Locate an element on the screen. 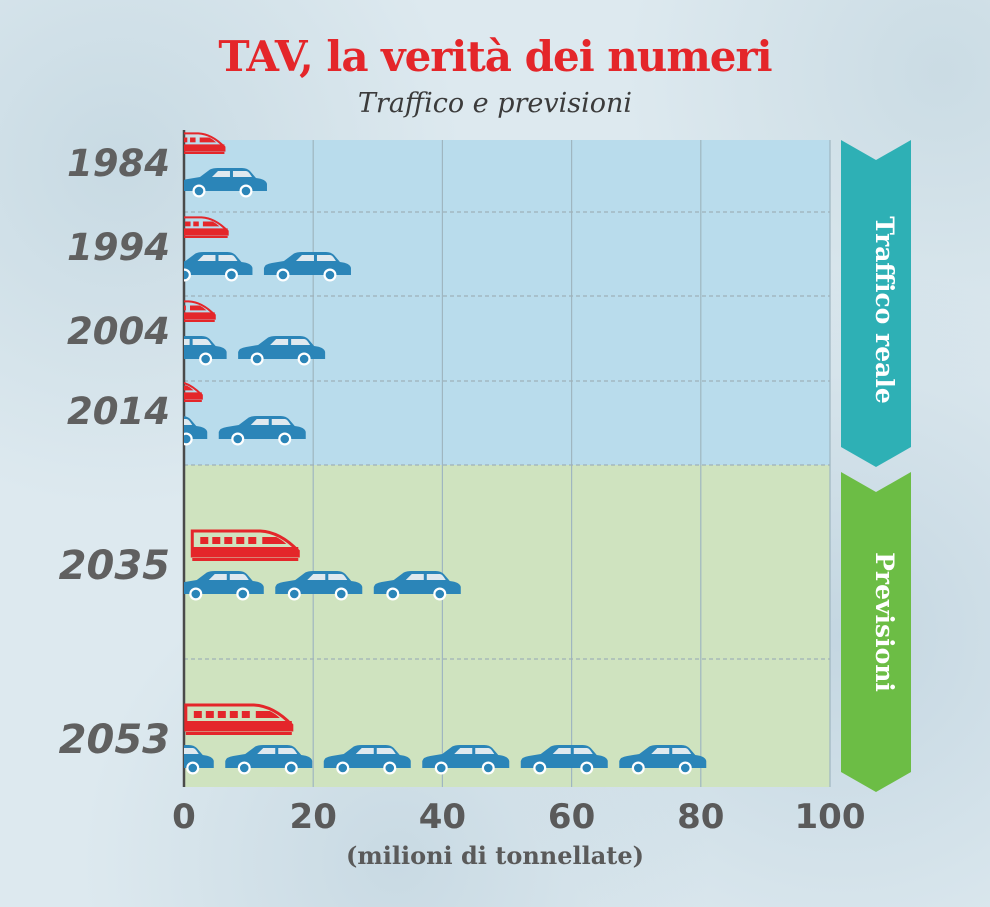 The width and height of the screenshot is (990, 907). real-traffic-banner is located at coordinates (876, 303).